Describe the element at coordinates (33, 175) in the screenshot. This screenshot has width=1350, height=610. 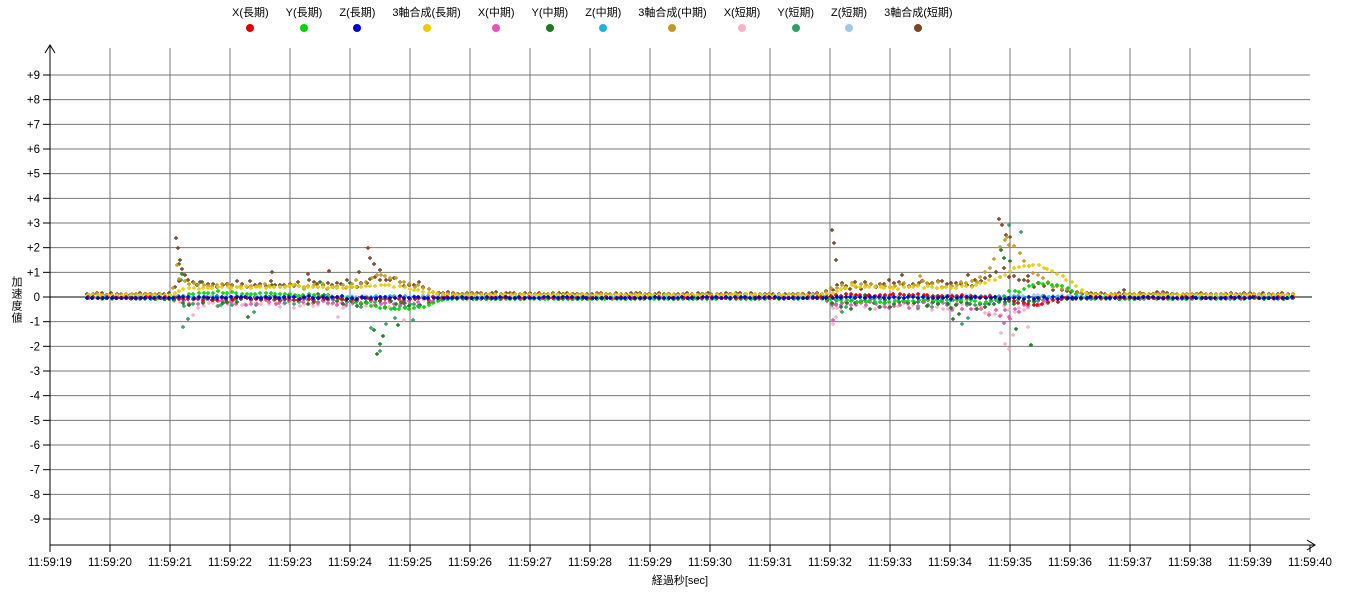
I see `y-tick-label: +5` at that location.